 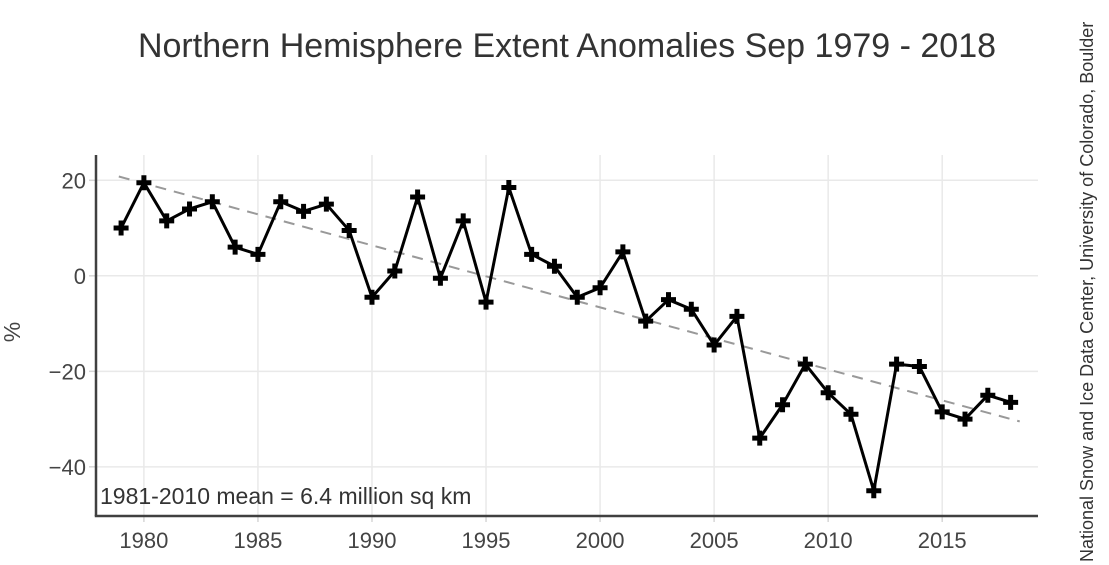 I want to click on svg-text: −20, so click(x=67, y=371).